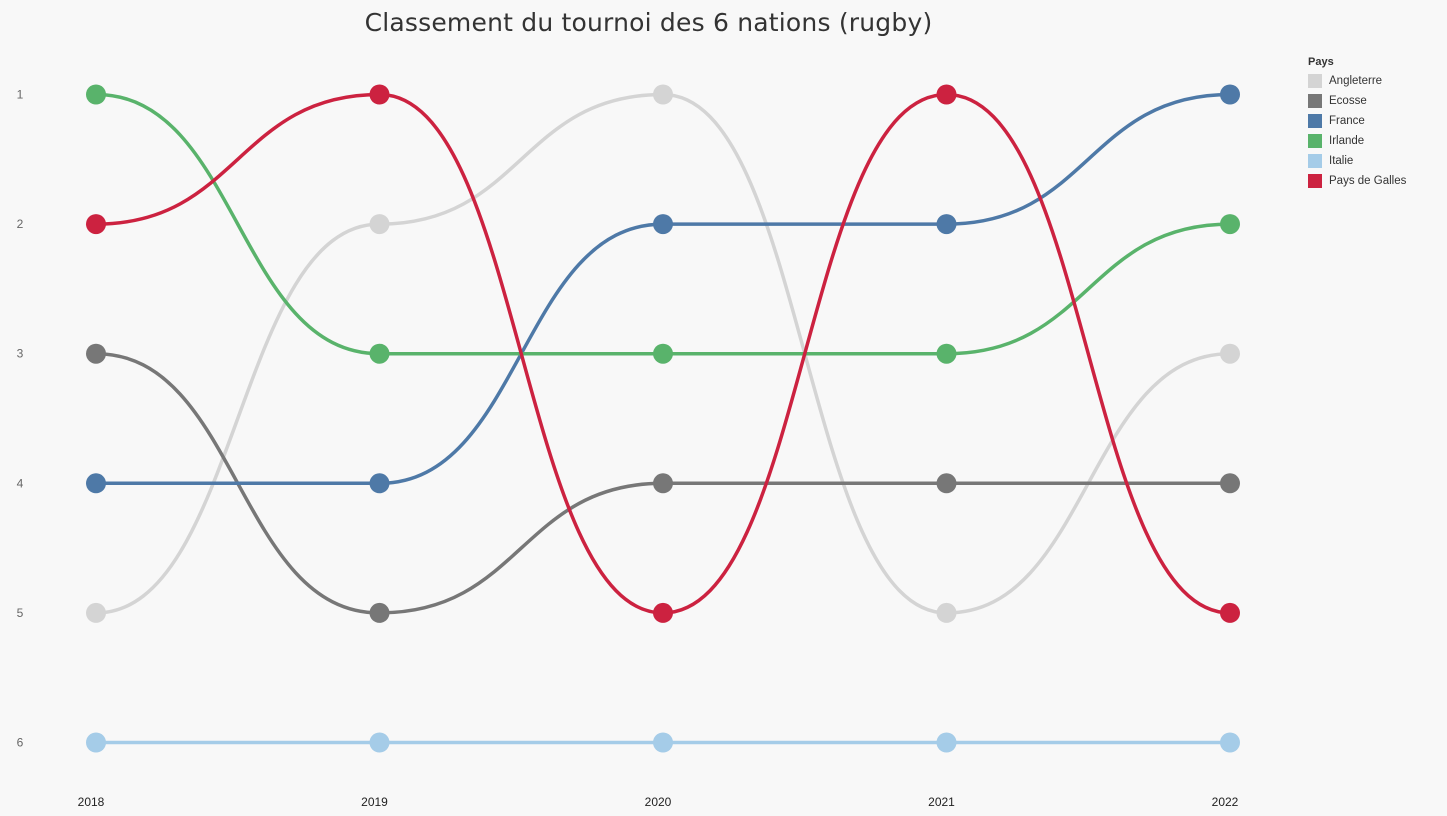 The image size is (1447, 816). I want to click on legend-label: France, so click(1347, 121).